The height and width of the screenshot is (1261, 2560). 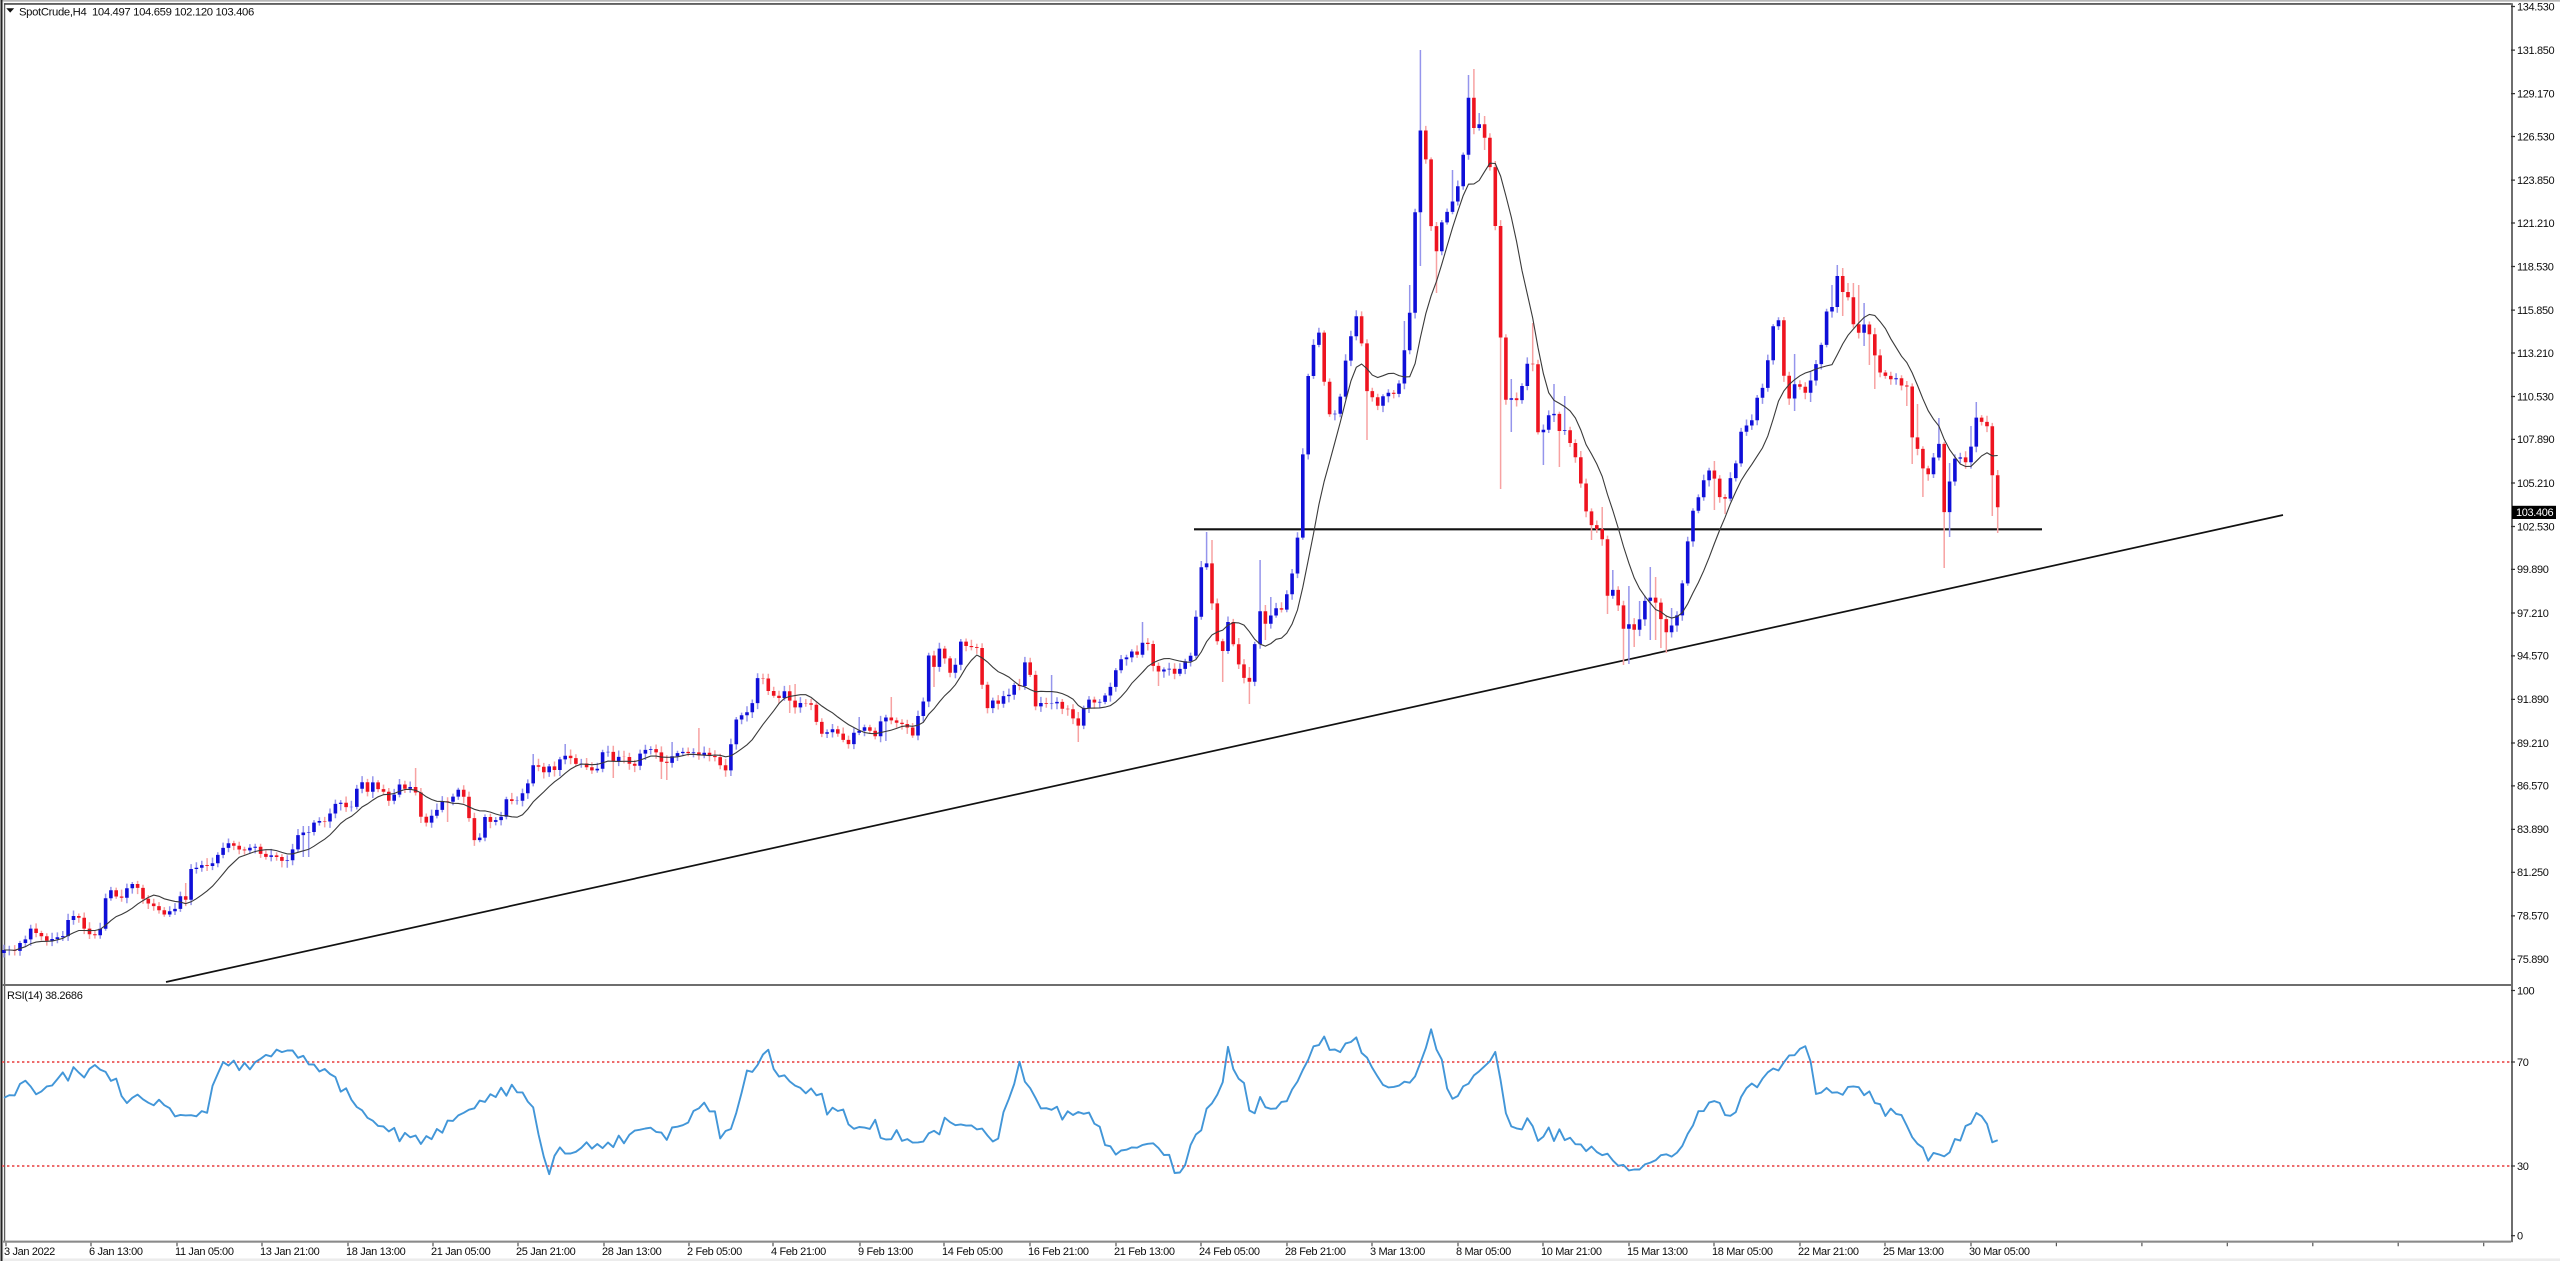 What do you see at coordinates (2536, 94) in the screenshot?
I see `svg-text: 129.170` at bounding box center [2536, 94].